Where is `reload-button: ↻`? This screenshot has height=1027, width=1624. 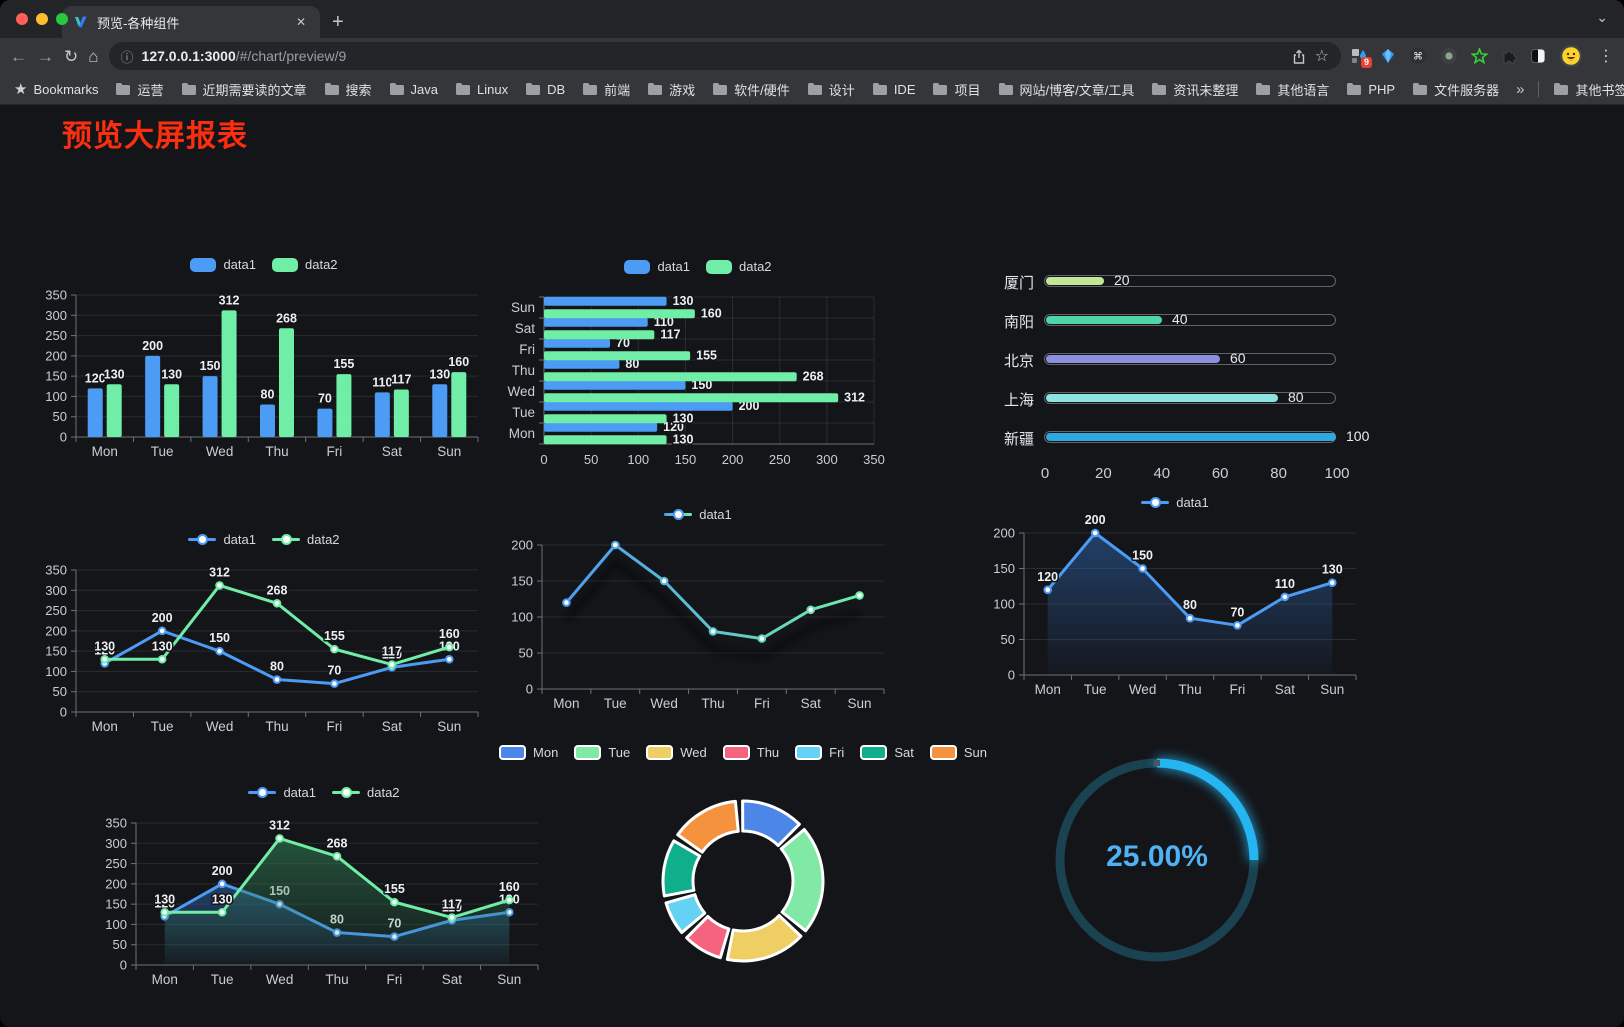 reload-button: ↻ is located at coordinates (71, 56).